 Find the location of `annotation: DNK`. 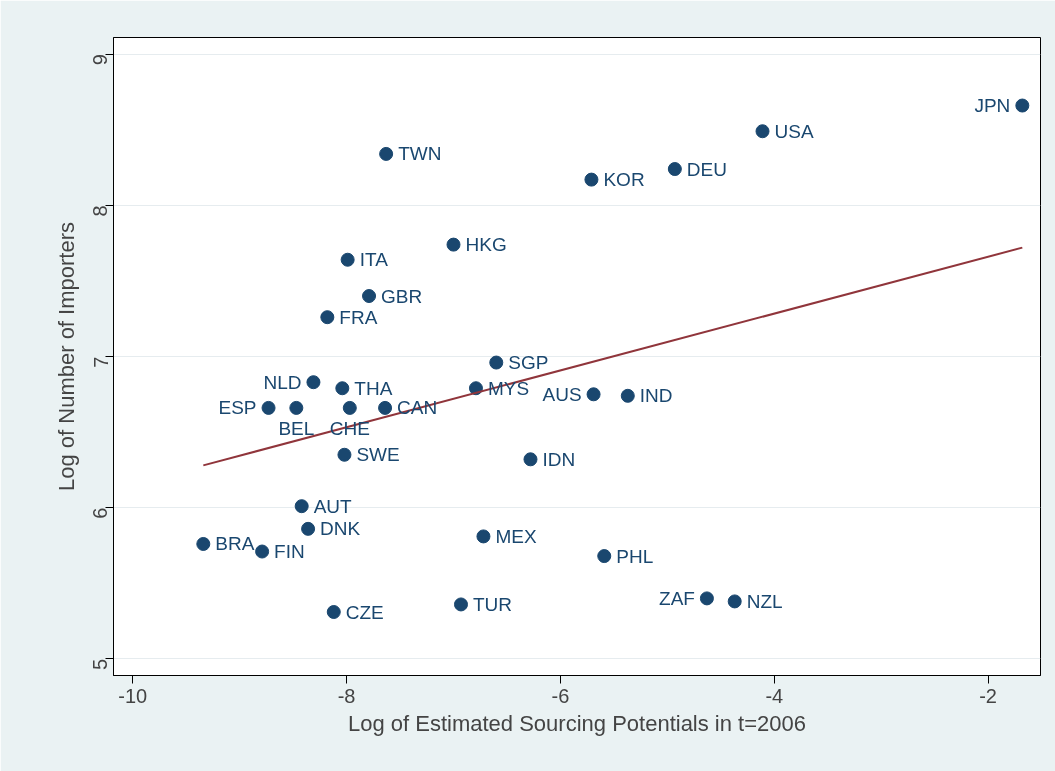

annotation: DNK is located at coordinates (340, 529).